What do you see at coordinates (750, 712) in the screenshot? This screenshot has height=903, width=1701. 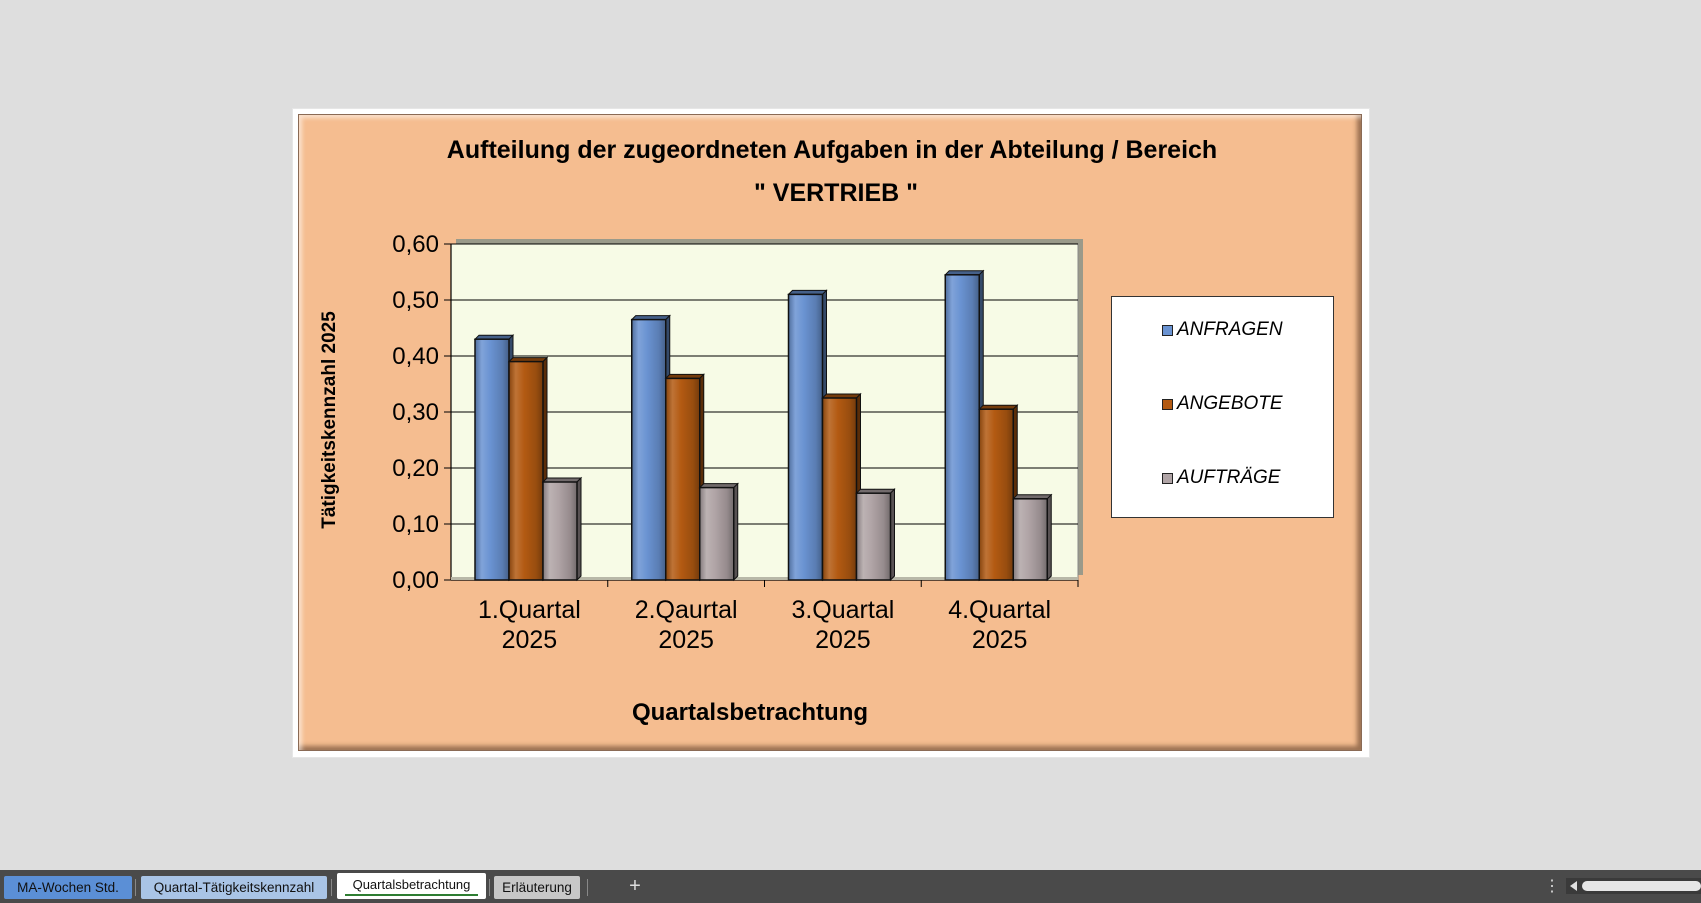 I see `x-axis-label: Quartalsbetrachtung` at bounding box center [750, 712].